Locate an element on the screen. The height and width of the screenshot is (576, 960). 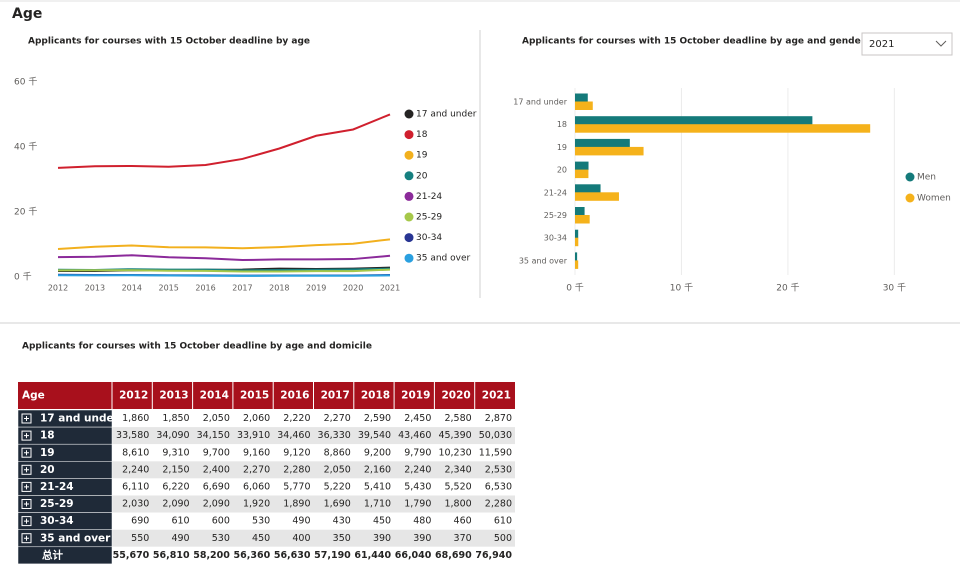
column-header: 2015 is located at coordinates (254, 396).